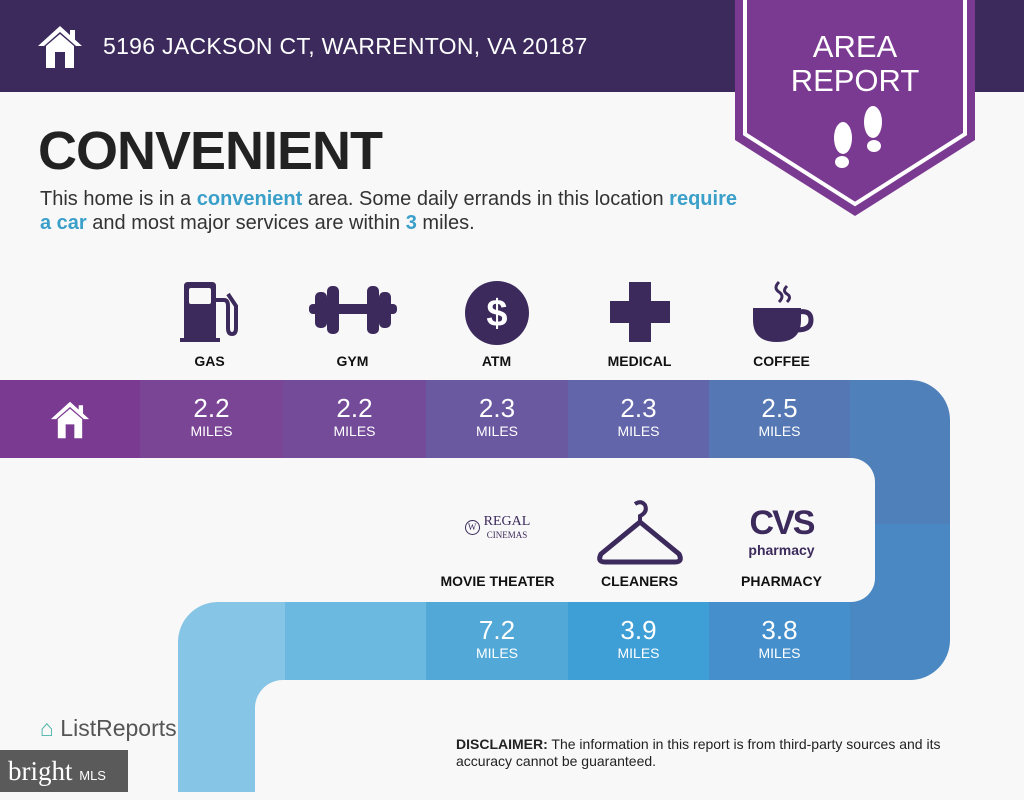  Describe the element at coordinates (345, 46) in the screenshot. I see `property-address: 5196 JACKSON CT, WARRENTON, VA 20187` at that location.